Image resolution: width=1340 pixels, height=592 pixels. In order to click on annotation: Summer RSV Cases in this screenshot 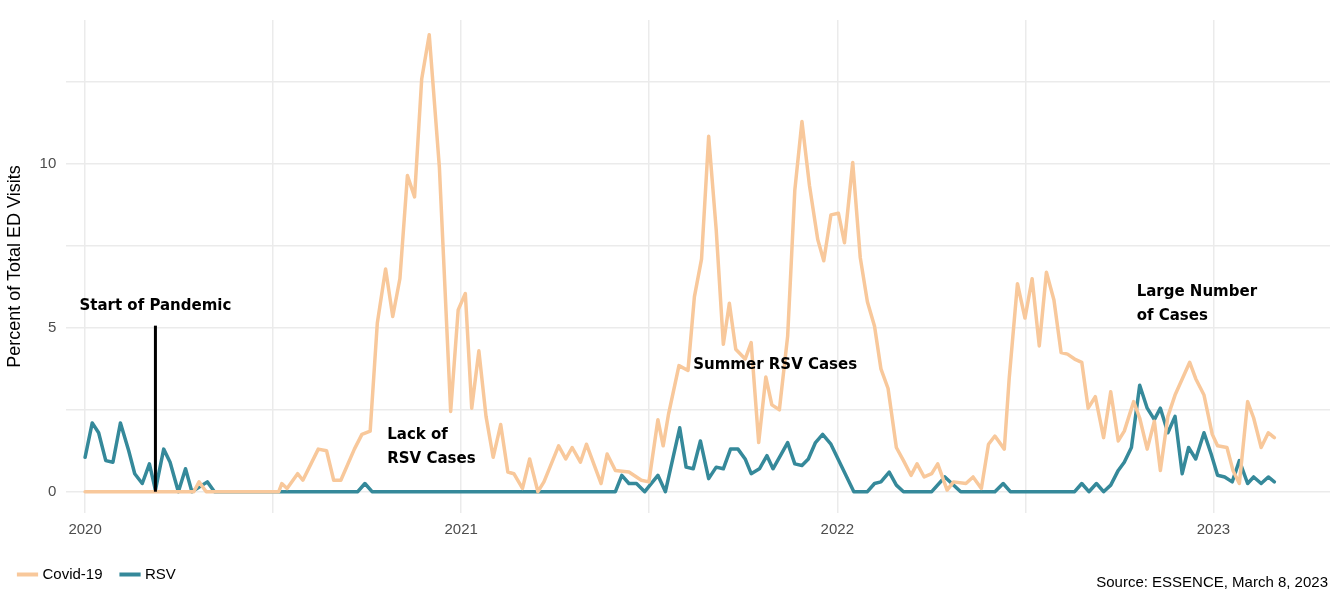, I will do `click(775, 364)`.